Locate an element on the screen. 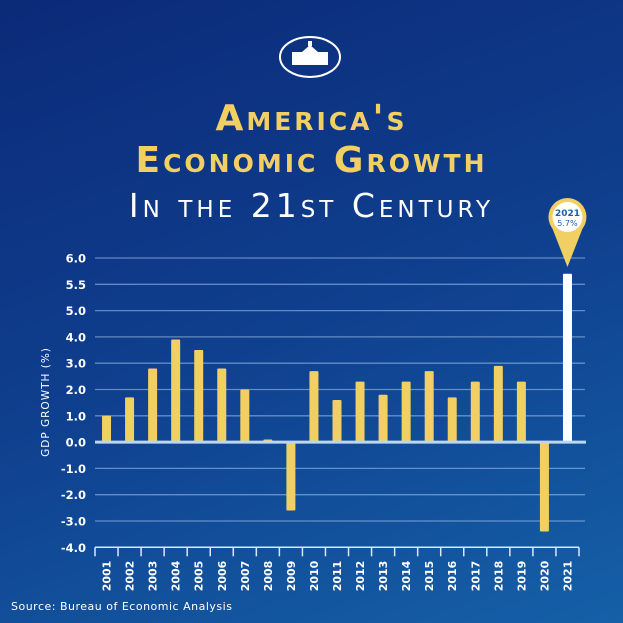  y-tick-label: 5.0 is located at coordinates (76, 311).